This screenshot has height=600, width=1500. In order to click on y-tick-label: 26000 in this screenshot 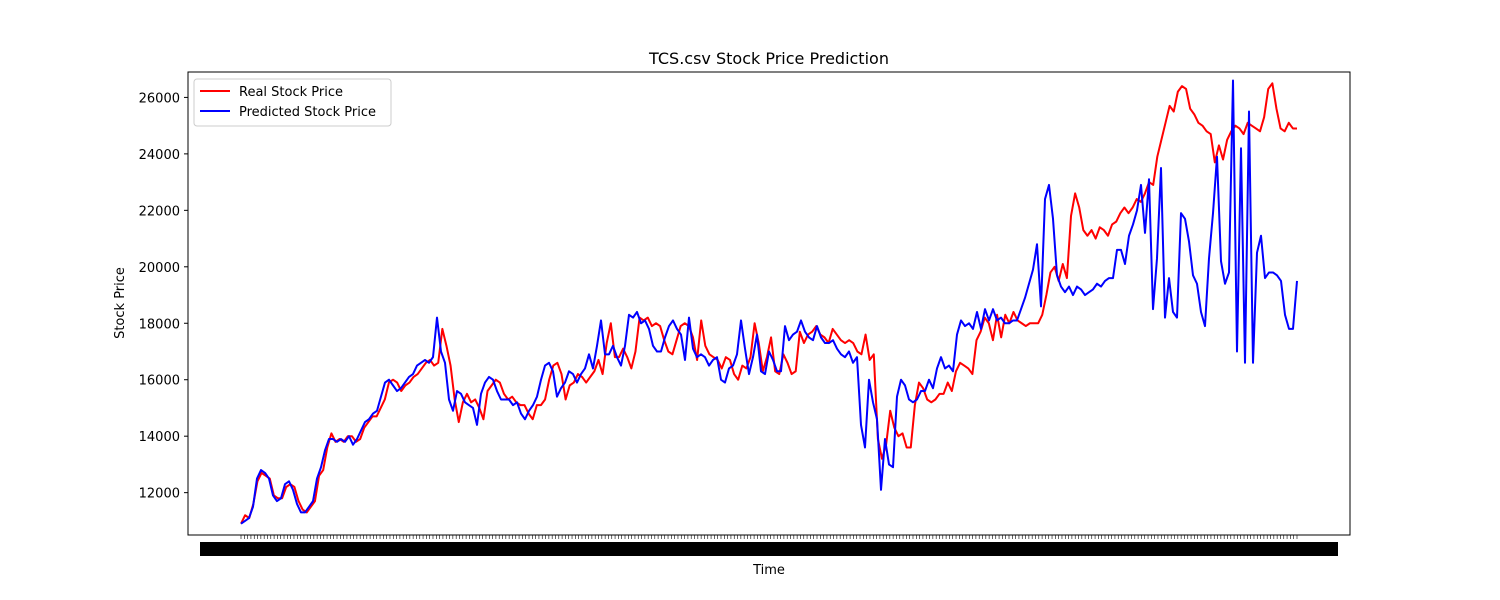, I will do `click(159, 98)`.